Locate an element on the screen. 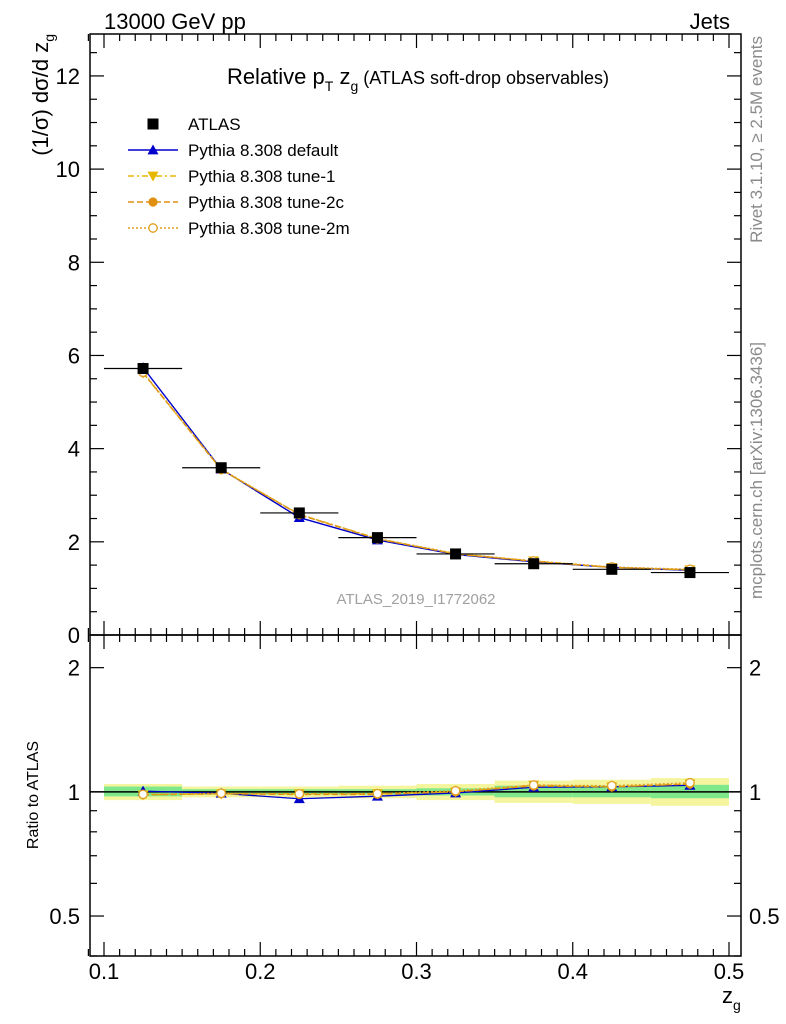 The image size is (786, 1024). legend-label: Pythia 8.308 tune-2c is located at coordinates (266, 202).